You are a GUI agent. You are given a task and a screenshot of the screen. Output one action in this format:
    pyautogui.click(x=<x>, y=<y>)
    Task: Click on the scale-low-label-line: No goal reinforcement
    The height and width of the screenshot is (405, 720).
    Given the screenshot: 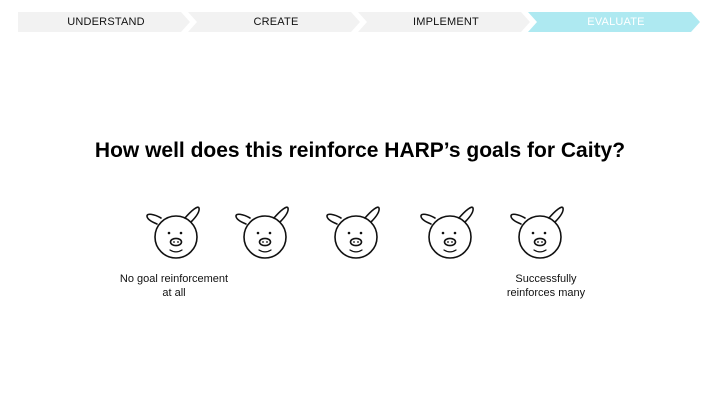 What is the action you would take?
    pyautogui.click(x=174, y=279)
    